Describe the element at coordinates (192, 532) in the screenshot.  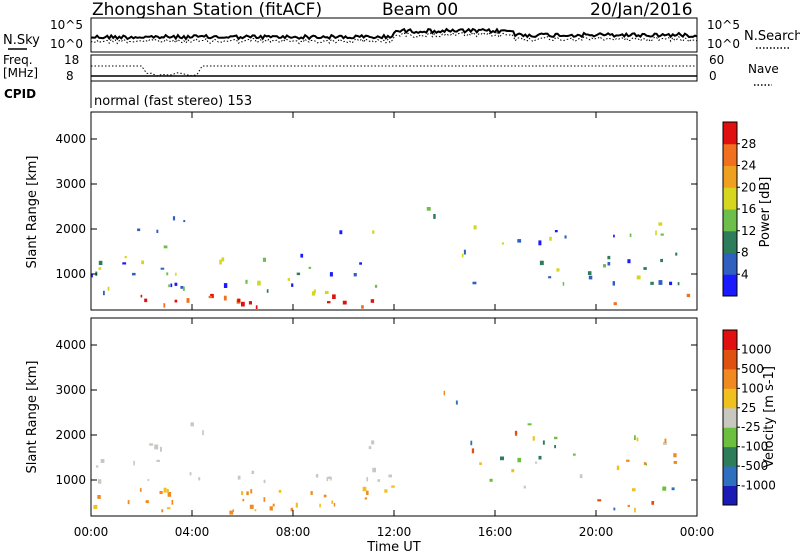
I see `x-tick-label: 04:00` at that location.